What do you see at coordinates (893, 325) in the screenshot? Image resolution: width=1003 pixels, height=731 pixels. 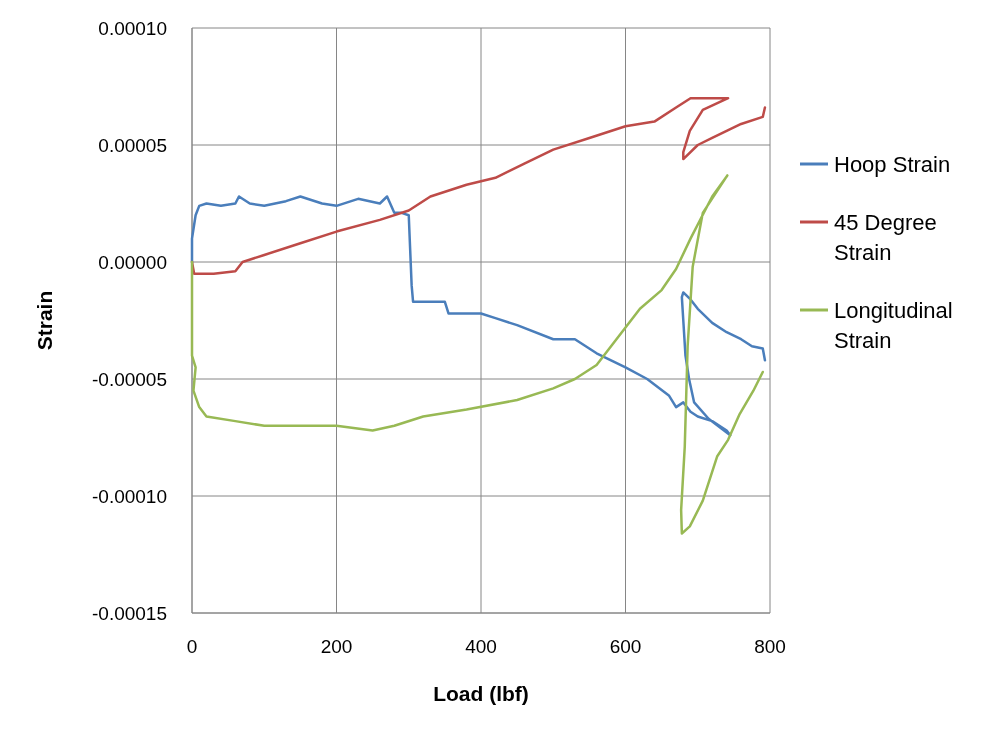 I see `legend-label: Longitudinal Strain` at bounding box center [893, 325].